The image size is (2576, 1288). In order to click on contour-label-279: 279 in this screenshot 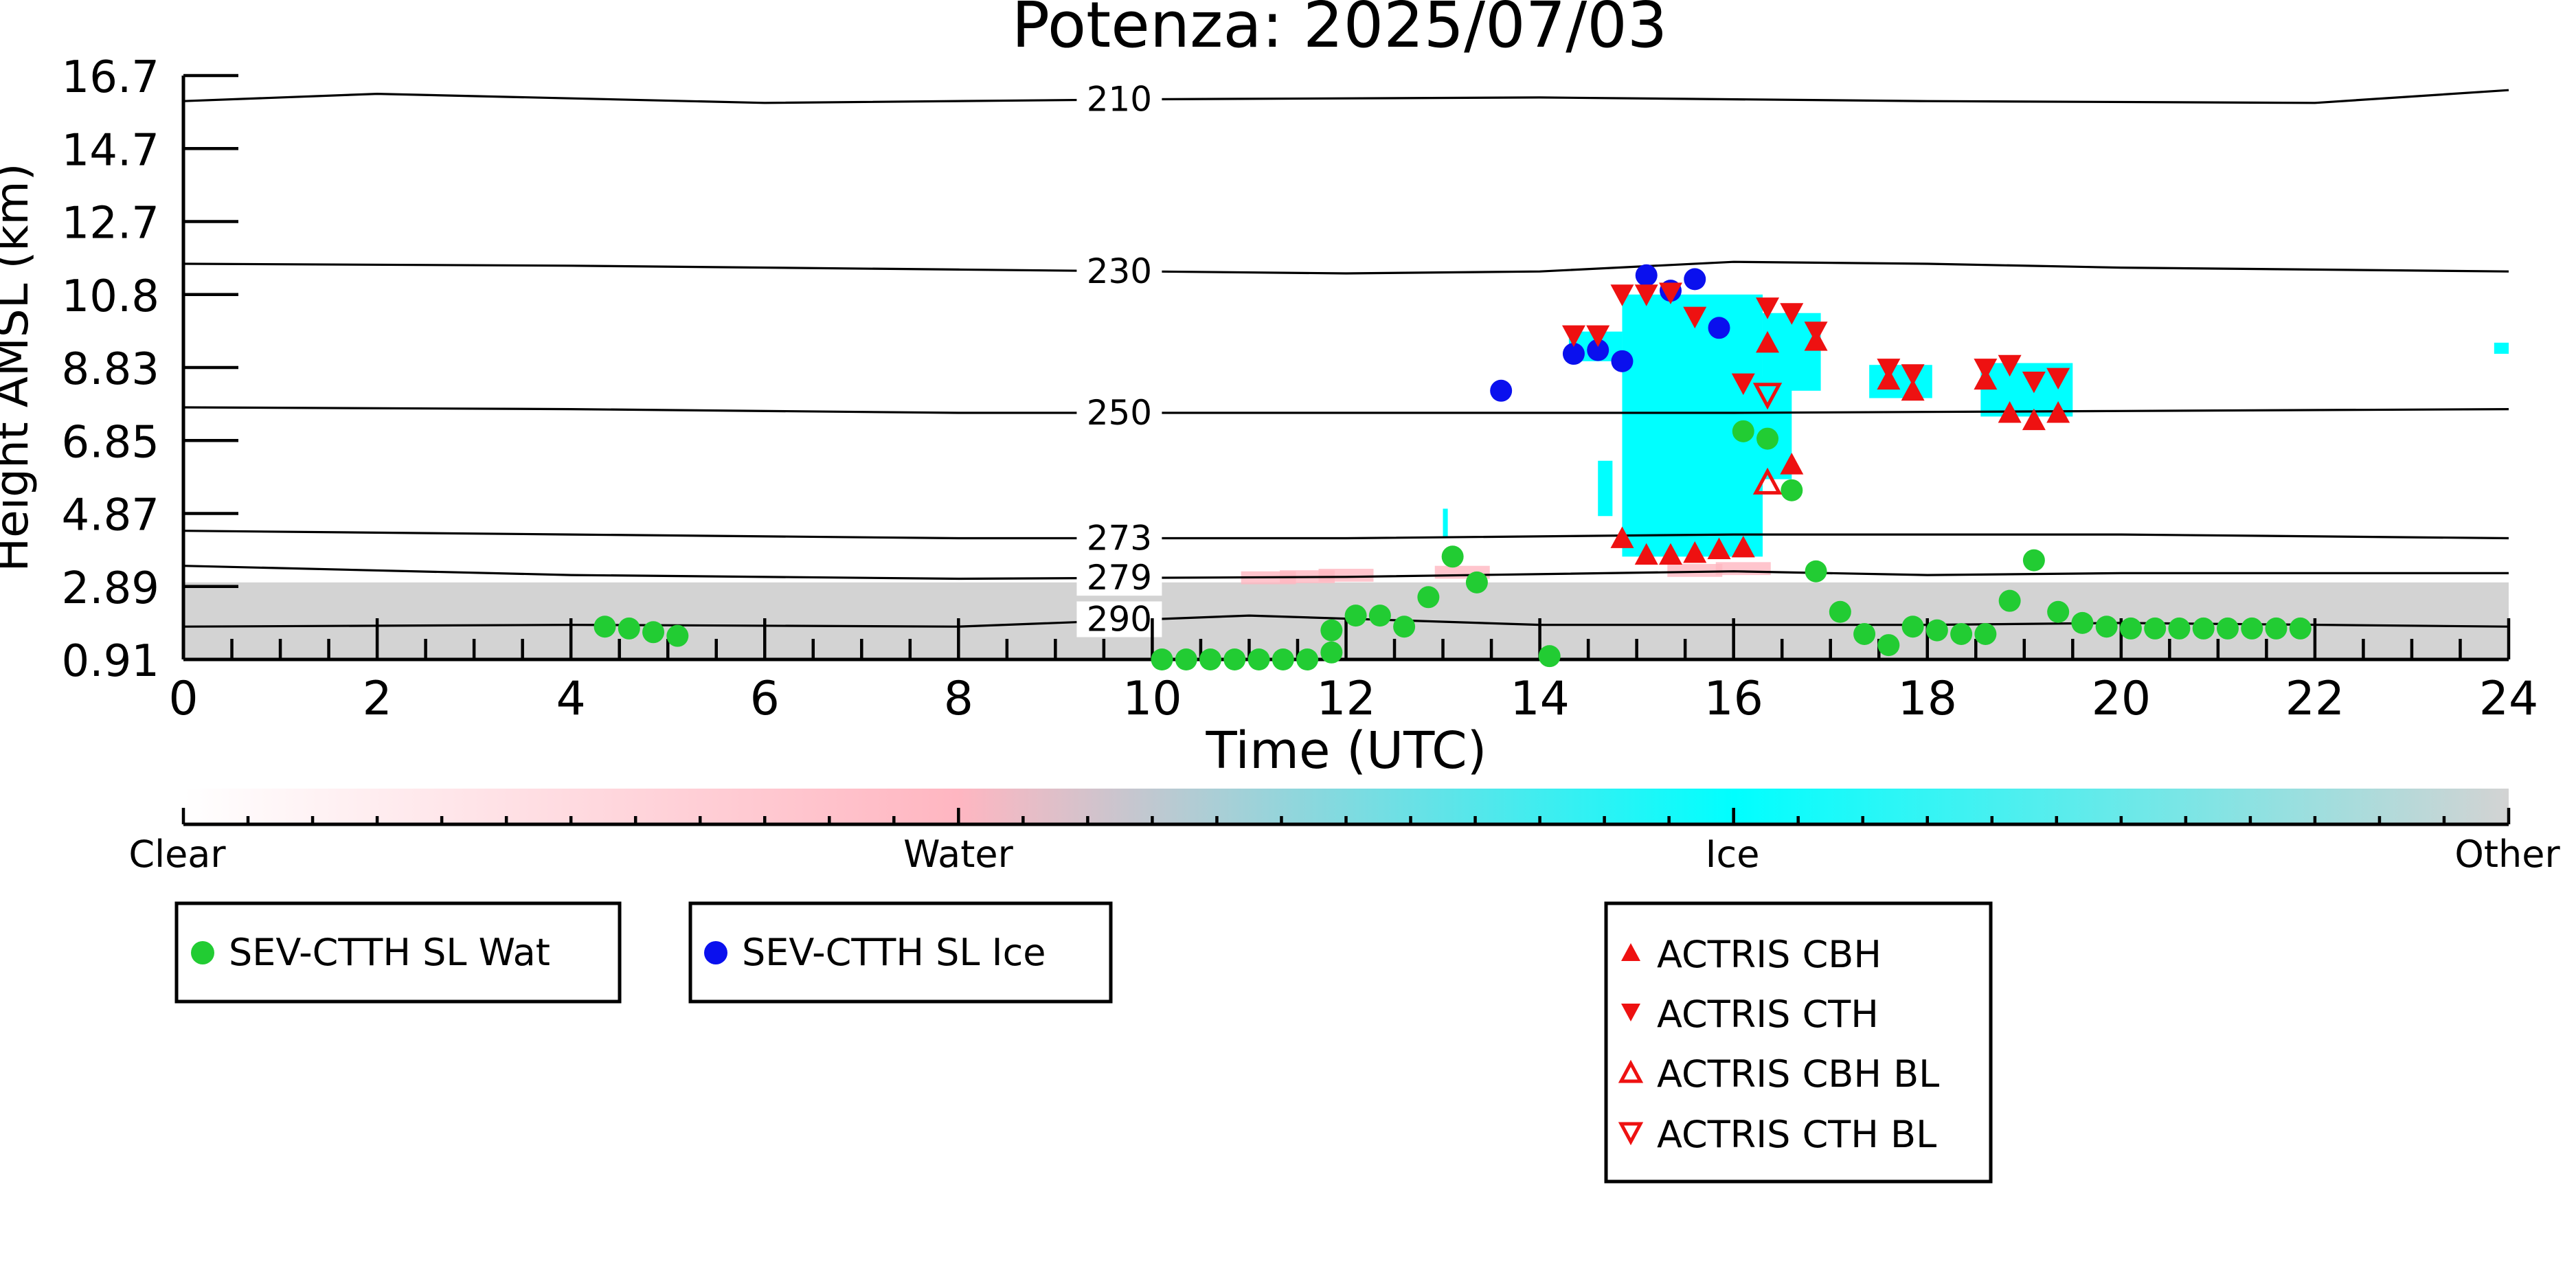, I will do `click(1119, 578)`.